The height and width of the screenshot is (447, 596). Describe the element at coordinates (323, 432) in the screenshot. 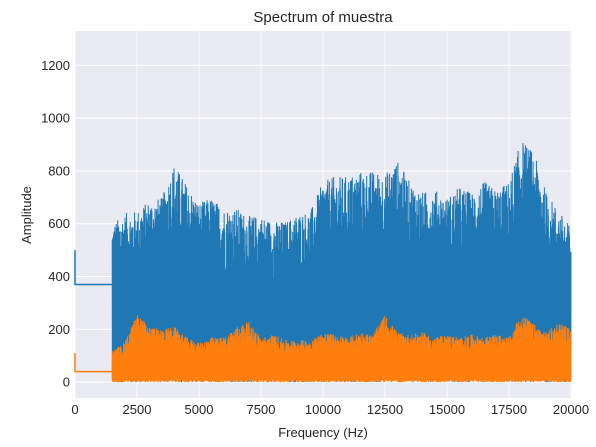

I see `x-axis-label: Frequency (Hz)` at that location.